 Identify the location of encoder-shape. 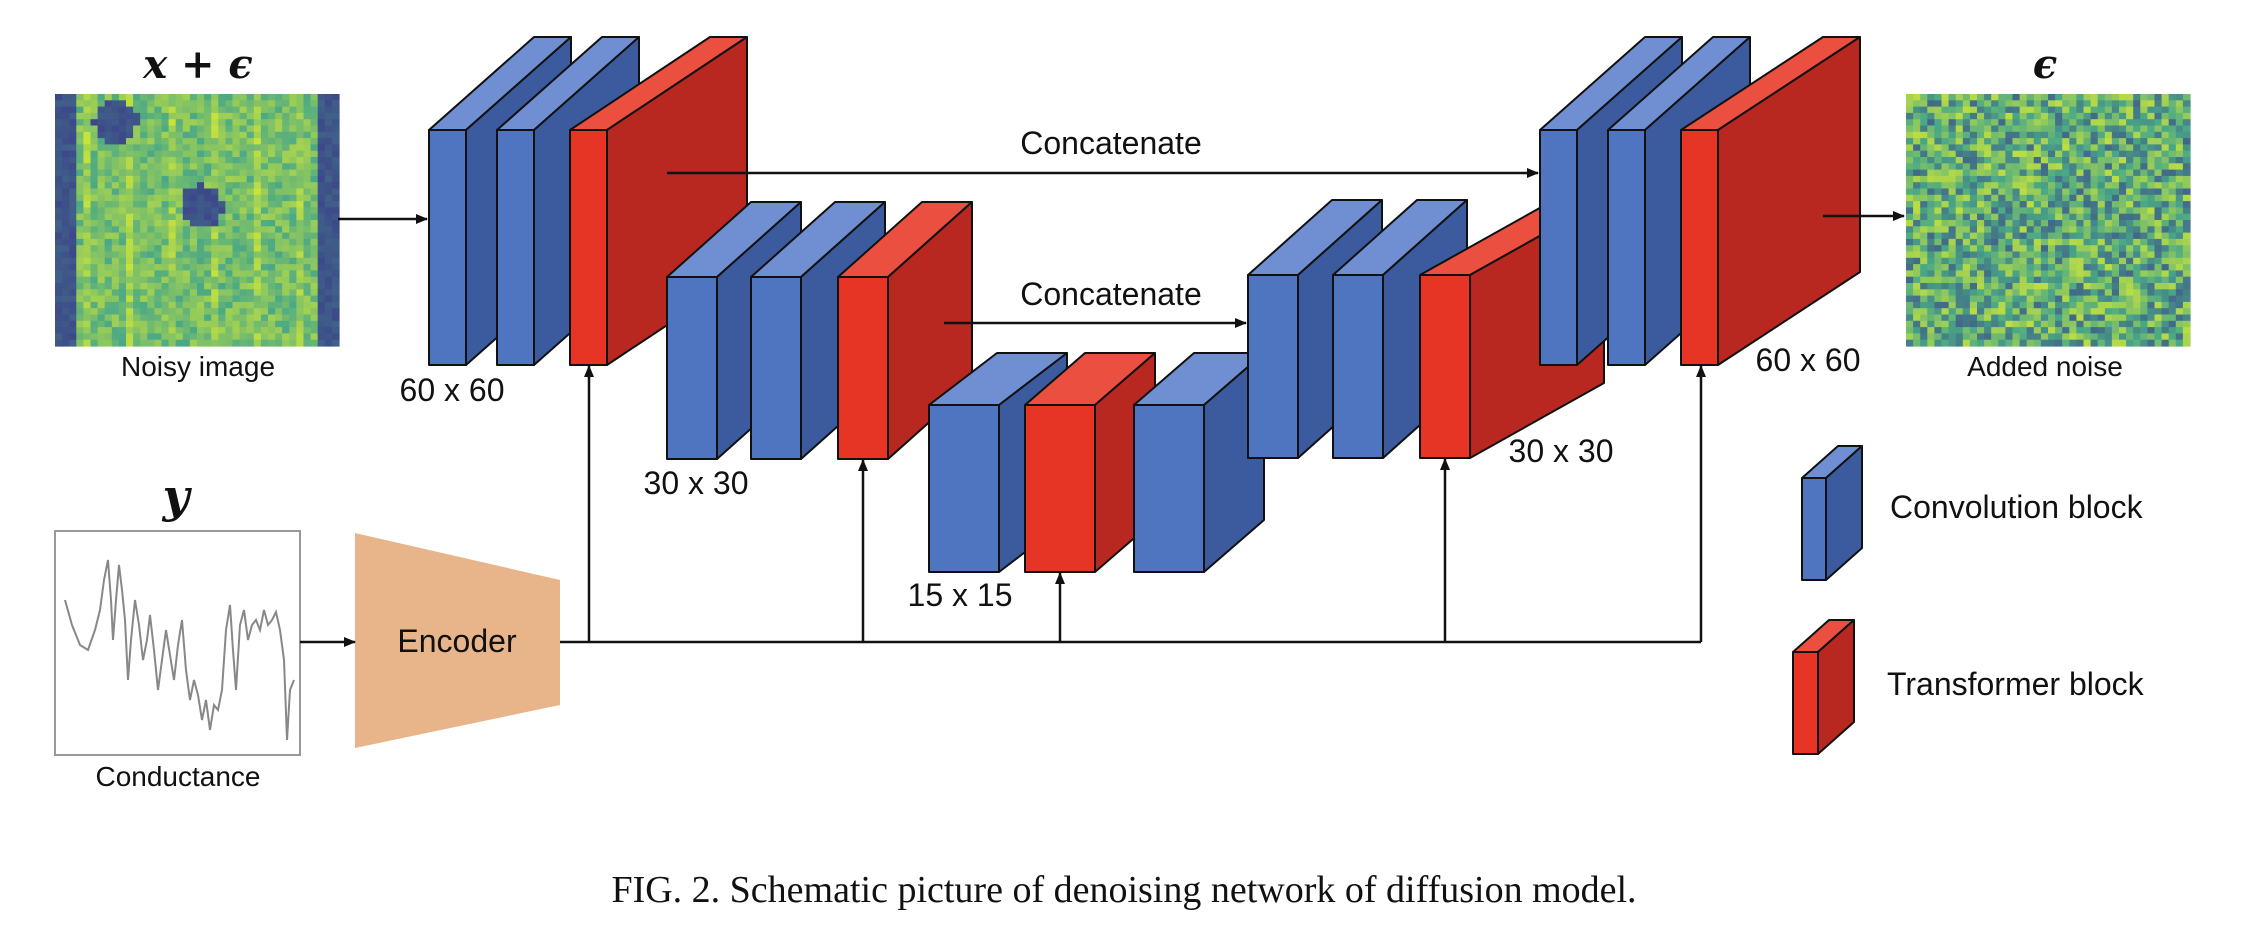
(457, 640).